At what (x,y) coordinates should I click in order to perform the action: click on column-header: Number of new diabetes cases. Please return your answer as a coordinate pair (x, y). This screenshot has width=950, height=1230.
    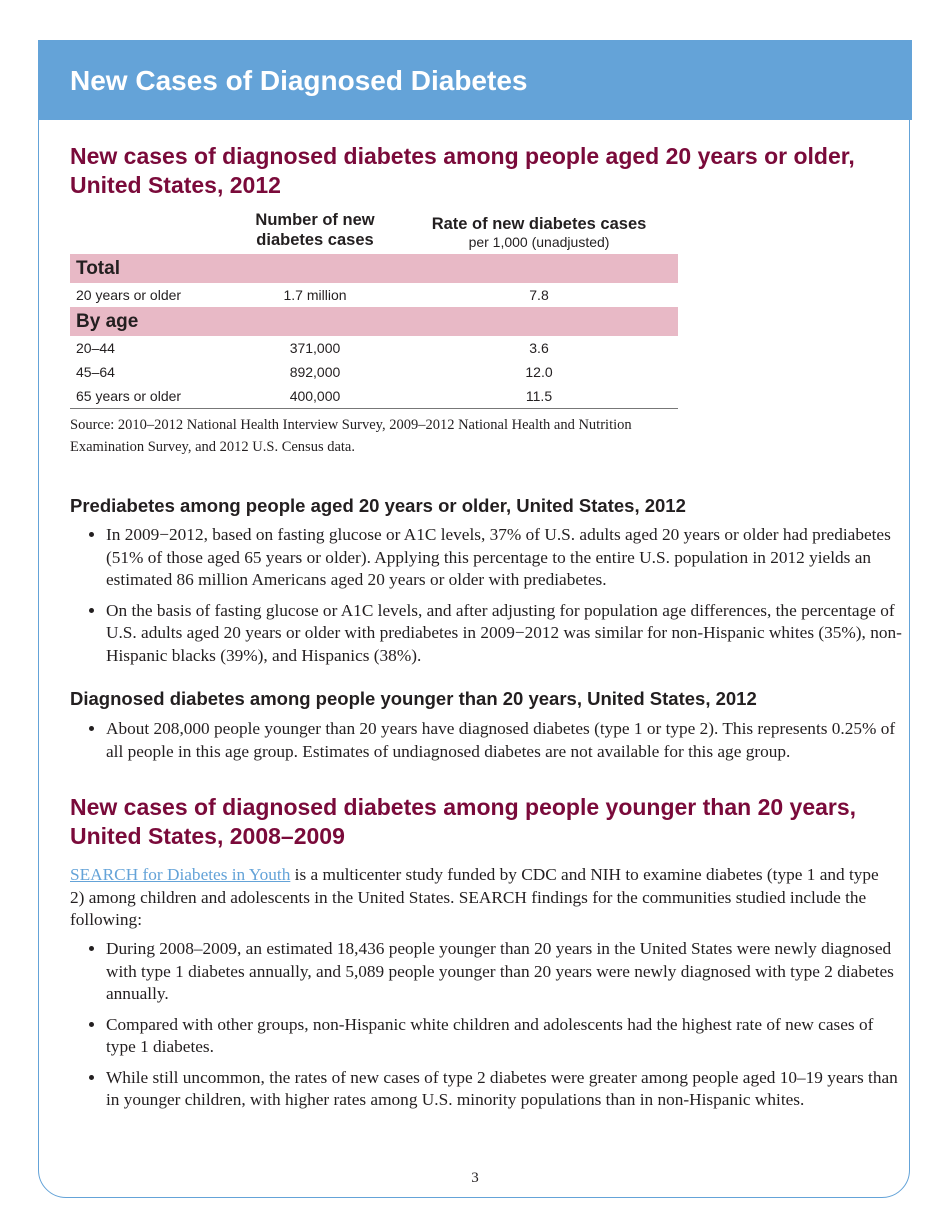
    Looking at the image, I should click on (315, 232).